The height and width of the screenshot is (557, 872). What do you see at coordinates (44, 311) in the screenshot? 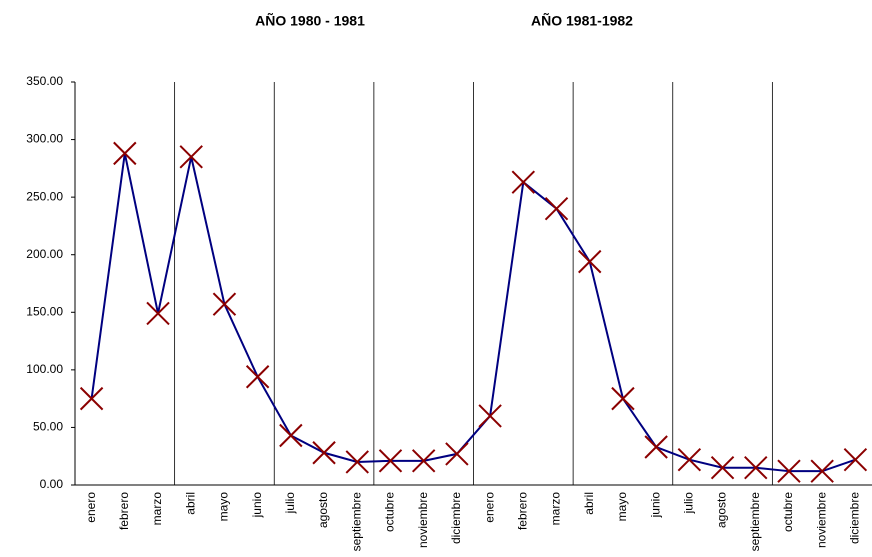
I see `y-tick-label: 150.00` at bounding box center [44, 311].